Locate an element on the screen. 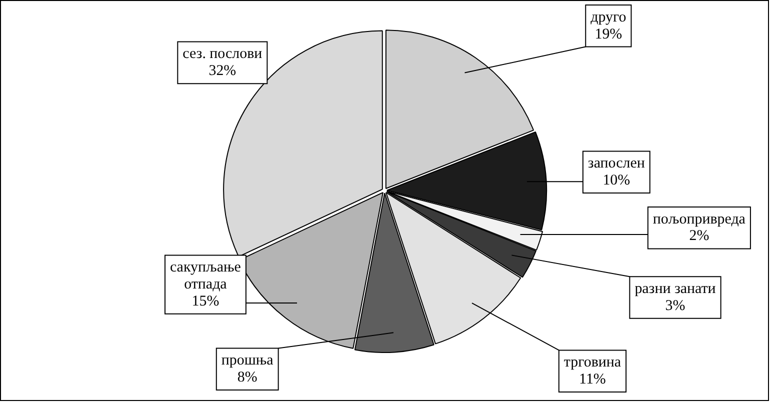  slice-label: трговина is located at coordinates (593, 362).